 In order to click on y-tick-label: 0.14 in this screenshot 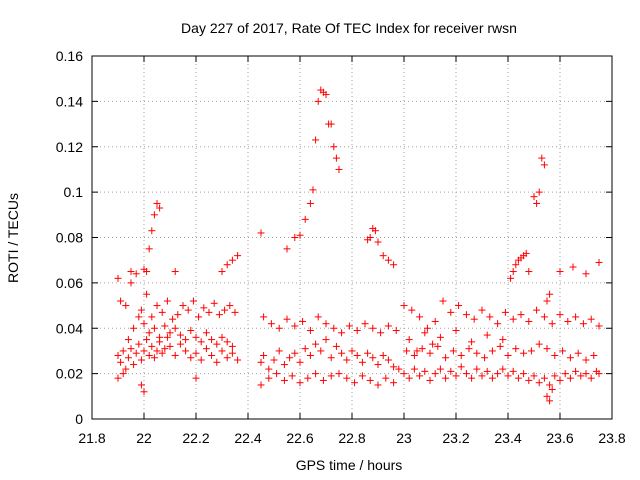, I will do `click(69, 101)`.